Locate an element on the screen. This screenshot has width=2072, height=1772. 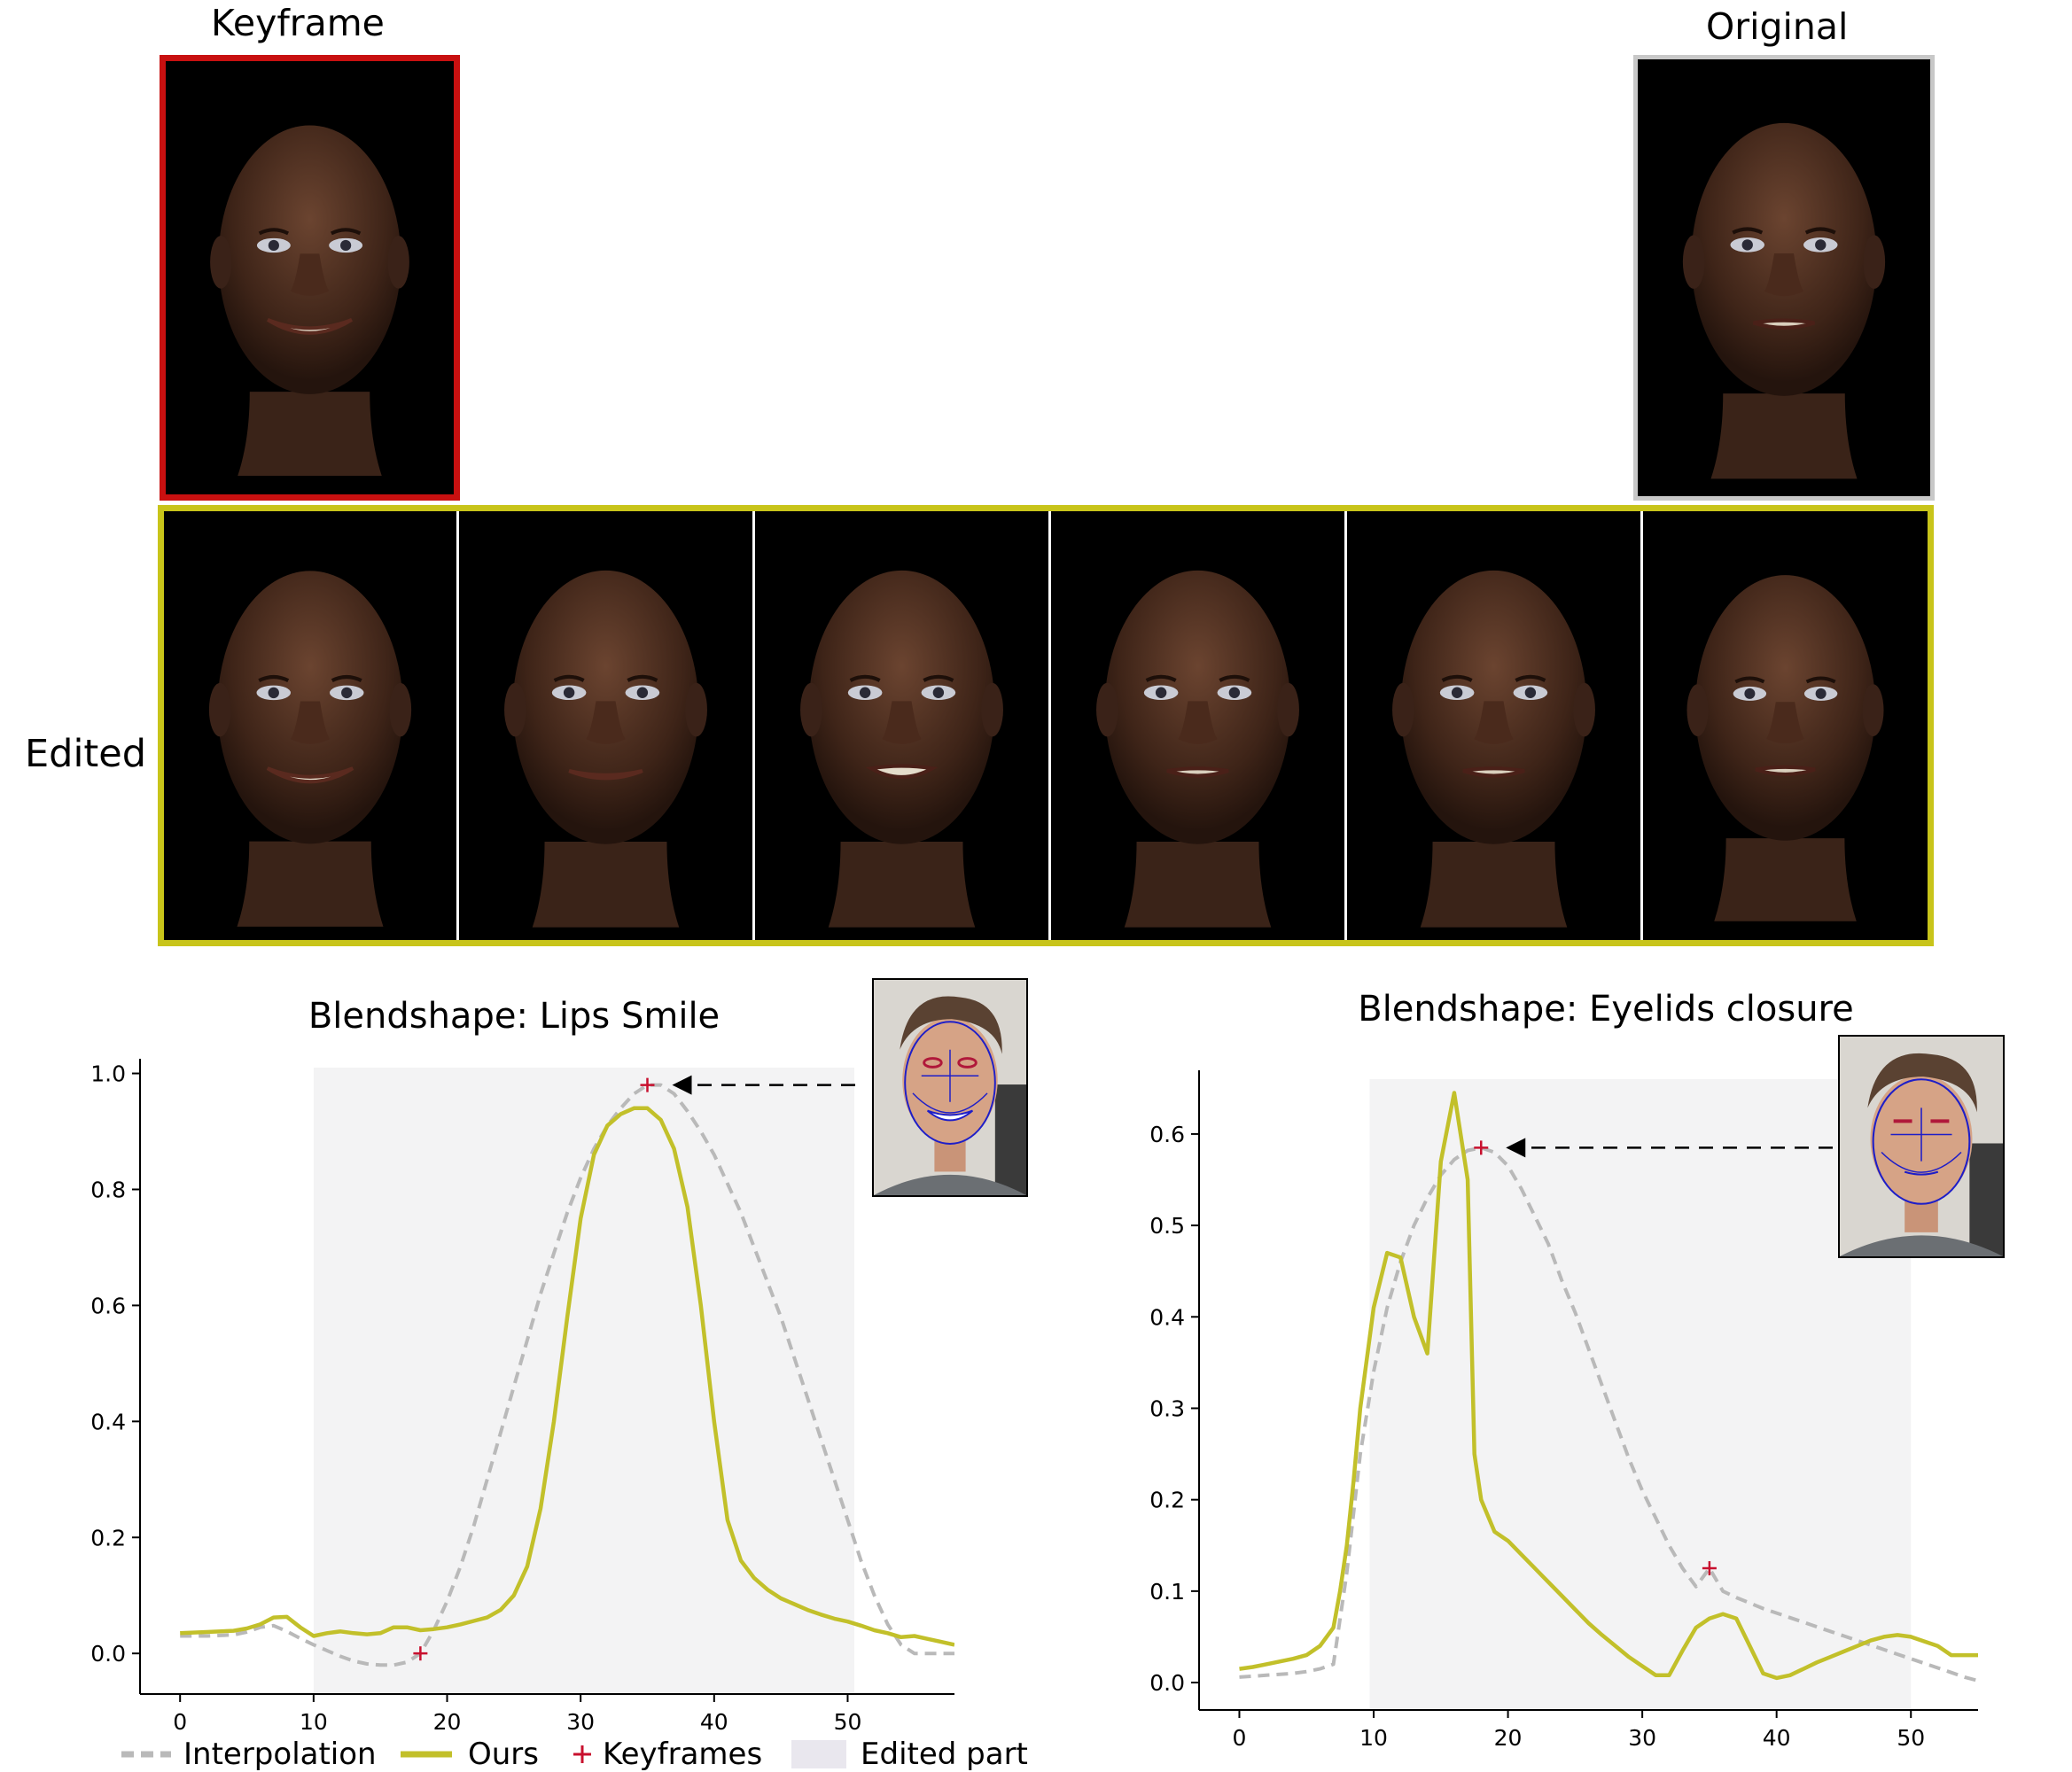
y-tick-label: 0.8 is located at coordinates (108, 1190).